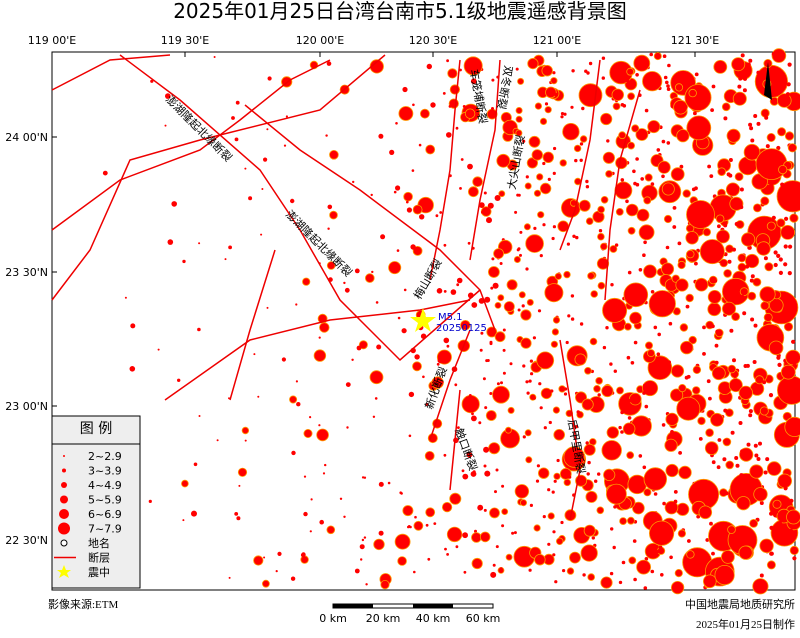  Describe the element at coordinates (26, 272) in the screenshot. I see `lat-label: 23 30'N` at that location.